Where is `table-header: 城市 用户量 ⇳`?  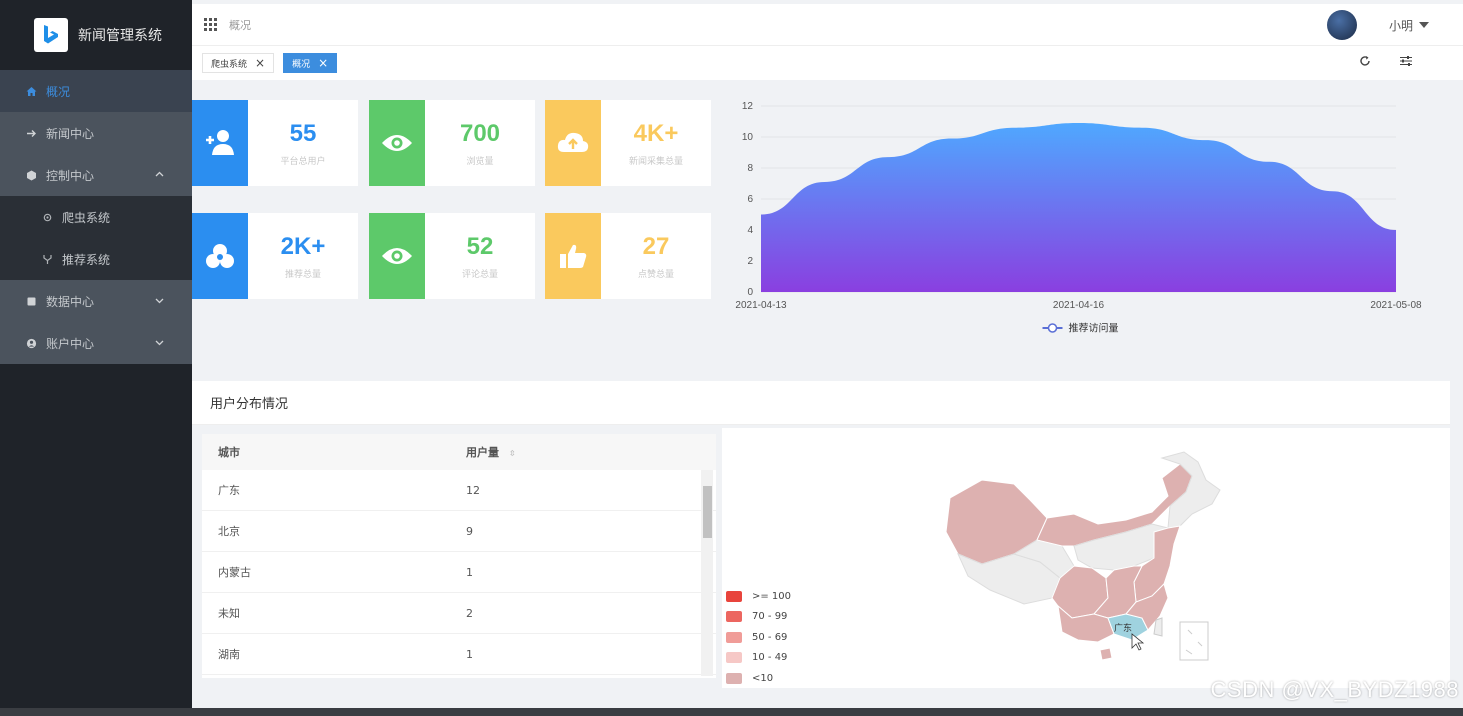 table-header: 城市 用户量 ⇳ is located at coordinates (459, 452).